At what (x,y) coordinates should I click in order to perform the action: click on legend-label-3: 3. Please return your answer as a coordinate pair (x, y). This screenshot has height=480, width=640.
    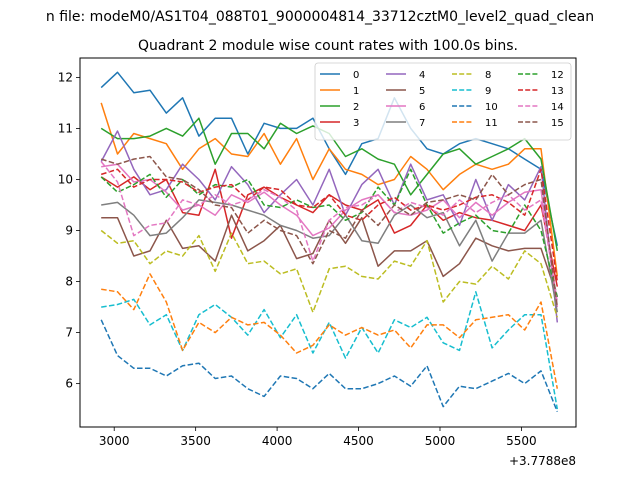
    Looking at the image, I should click on (356, 123).